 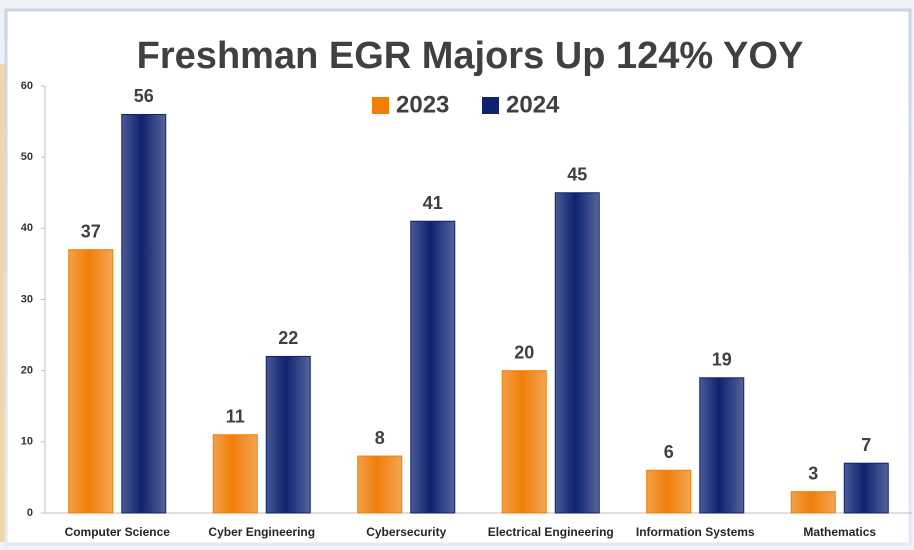 I want to click on data-label: 19, so click(x=722, y=360).